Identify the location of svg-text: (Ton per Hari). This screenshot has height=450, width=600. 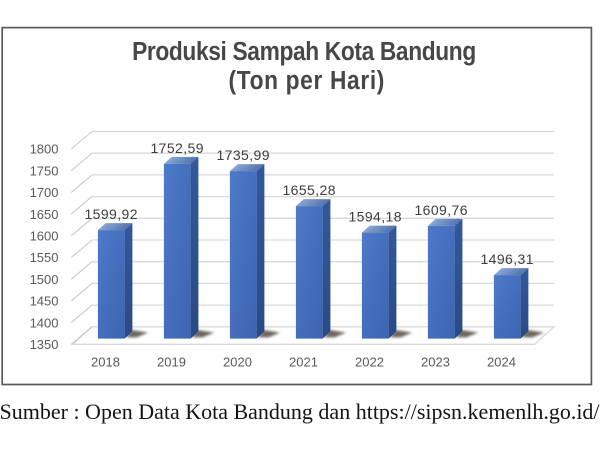
(307, 80).